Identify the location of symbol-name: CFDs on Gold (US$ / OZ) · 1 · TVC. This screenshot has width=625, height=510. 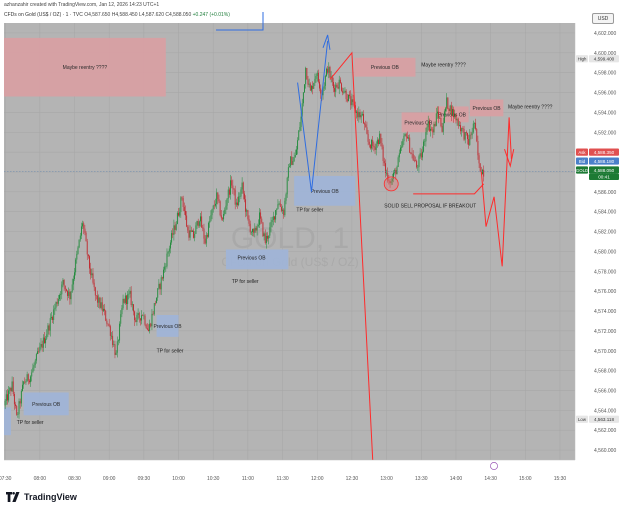
(43, 15).